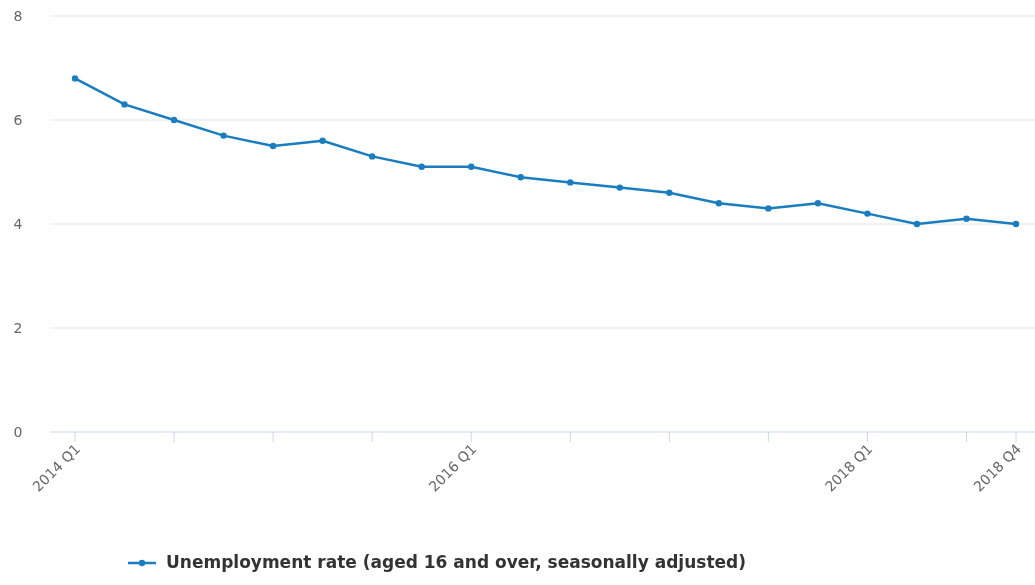 The height and width of the screenshot is (585, 1035). Describe the element at coordinates (18, 120) in the screenshot. I see `y-tick-label: 6` at that location.